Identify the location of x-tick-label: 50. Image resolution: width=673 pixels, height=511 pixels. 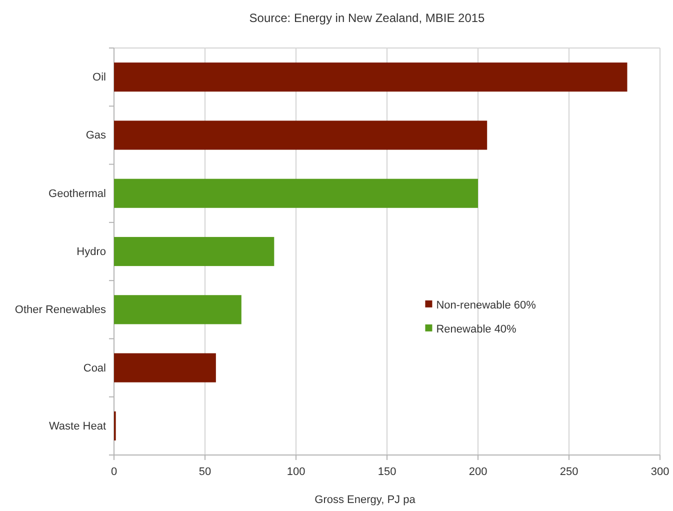
(205, 472).